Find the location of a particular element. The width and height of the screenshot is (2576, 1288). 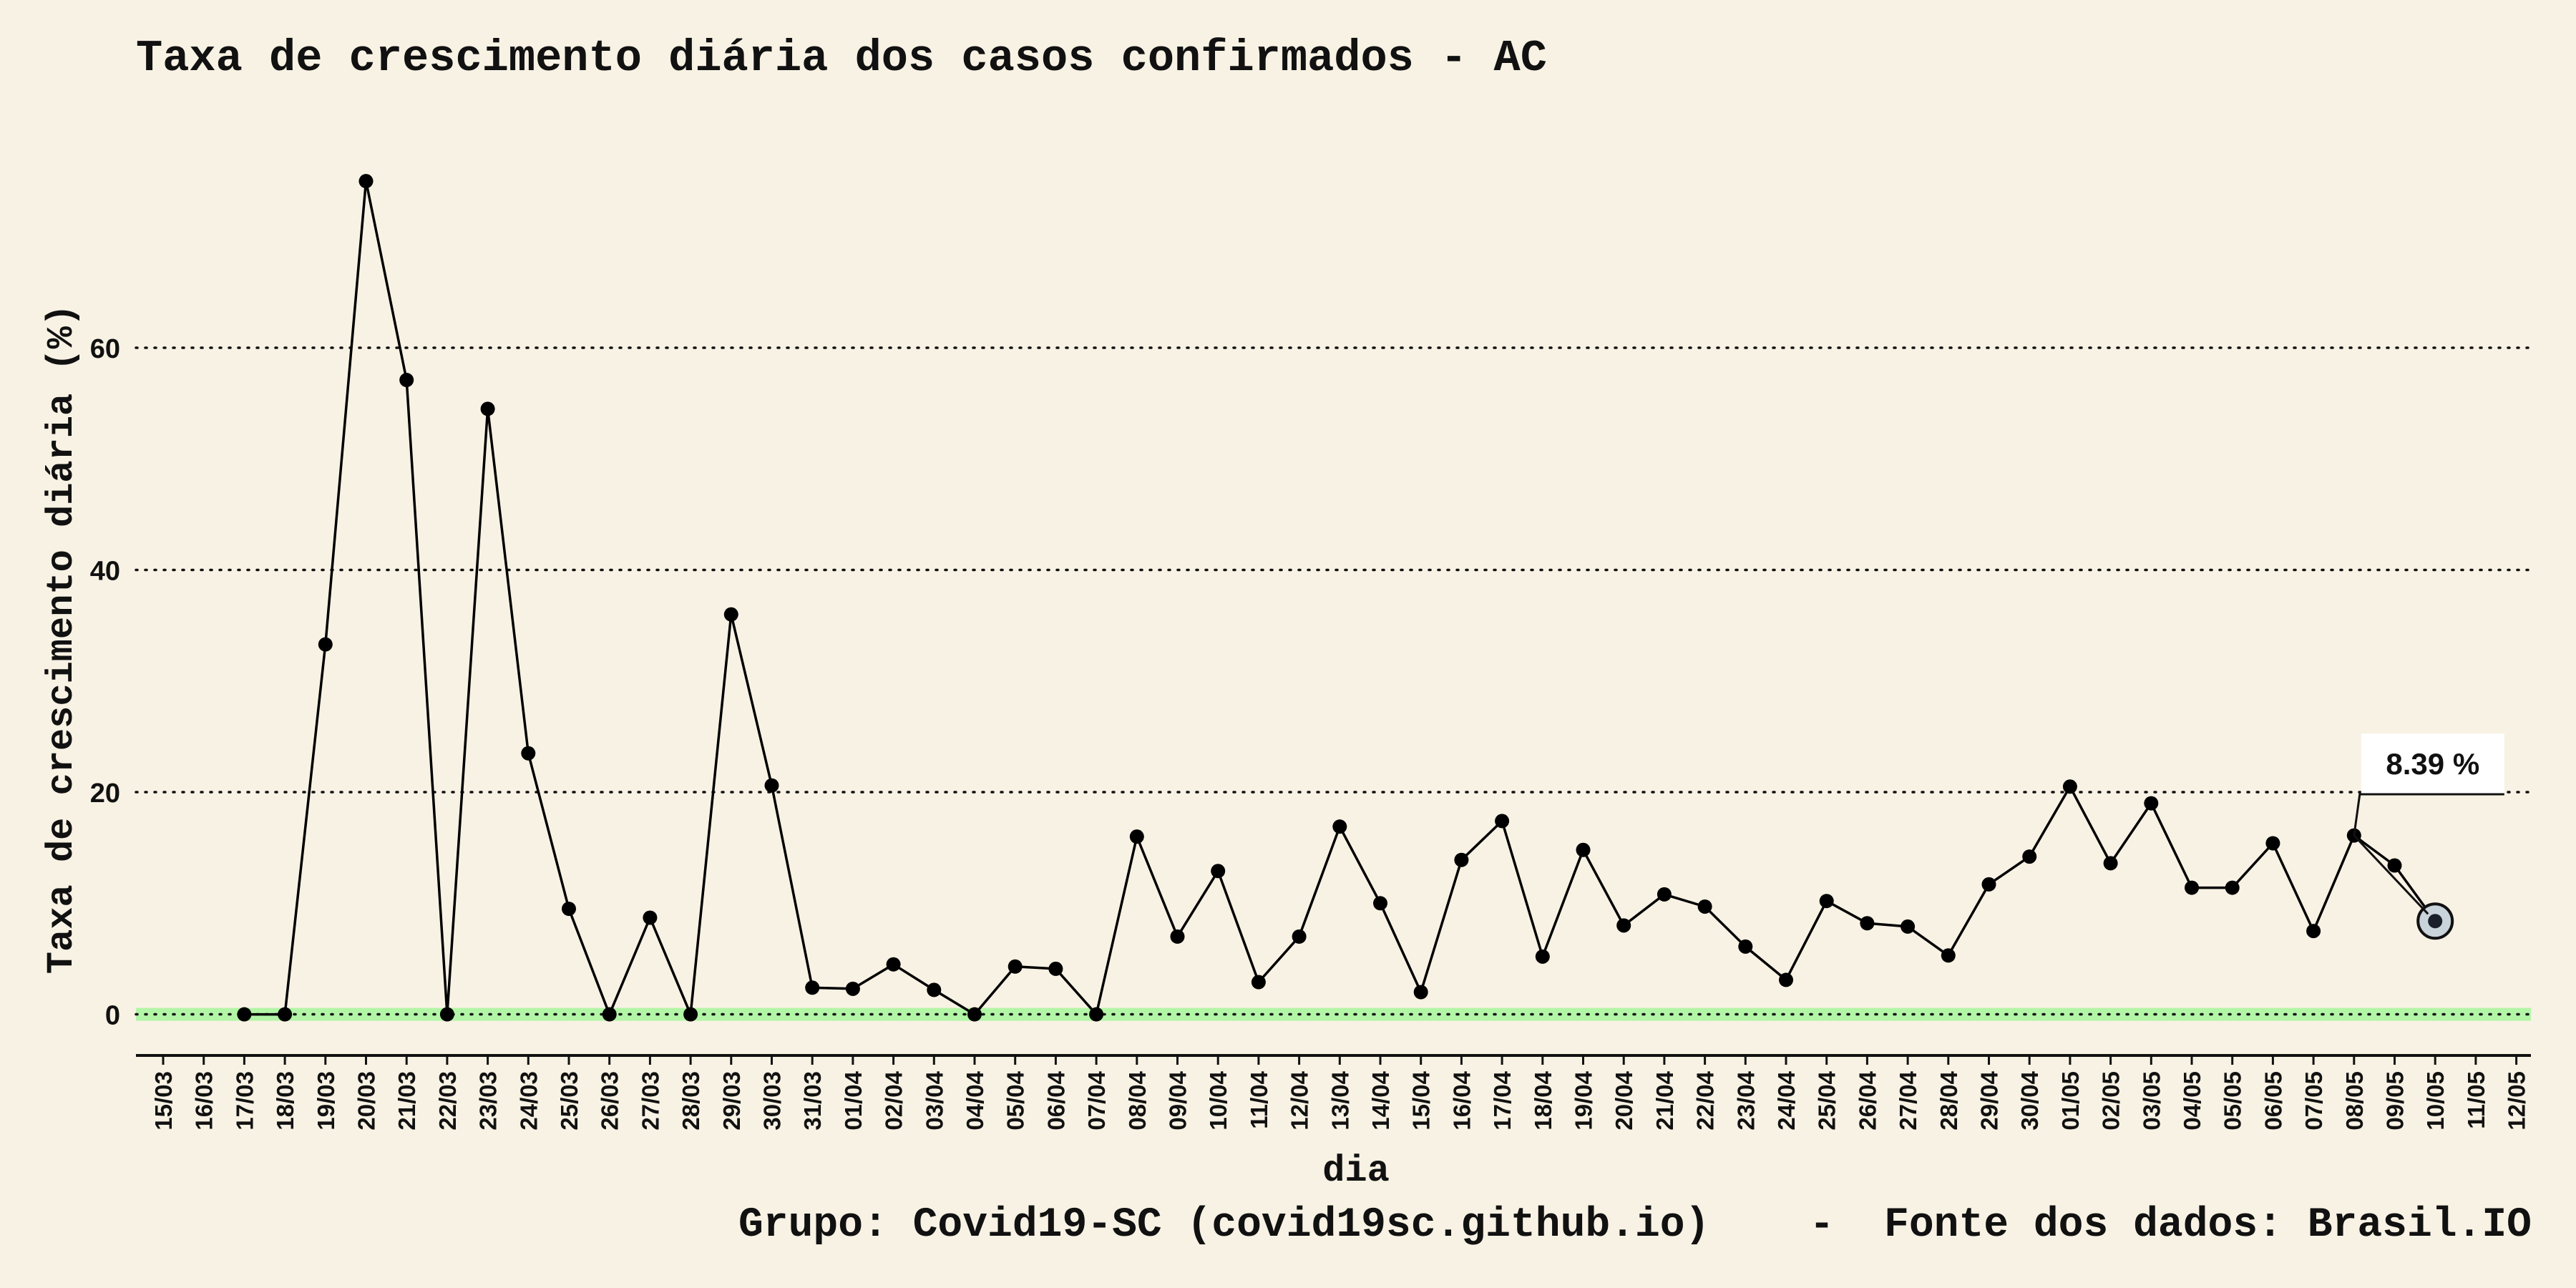

x-tick-label: 09/05 is located at coordinates (2395, 1101).